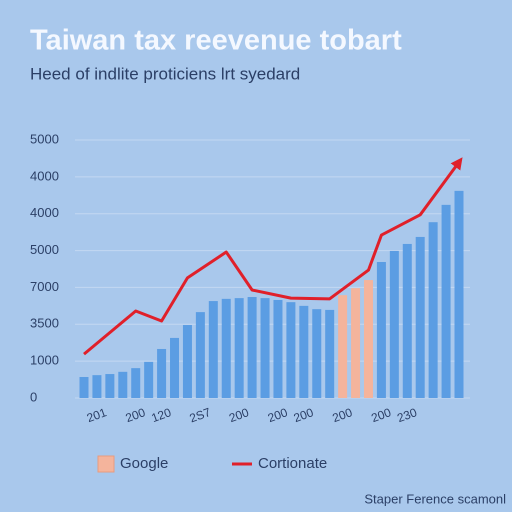 The width and height of the screenshot is (512, 512). Describe the element at coordinates (44, 323) in the screenshot. I see `y-tick-label: 3500` at that location.